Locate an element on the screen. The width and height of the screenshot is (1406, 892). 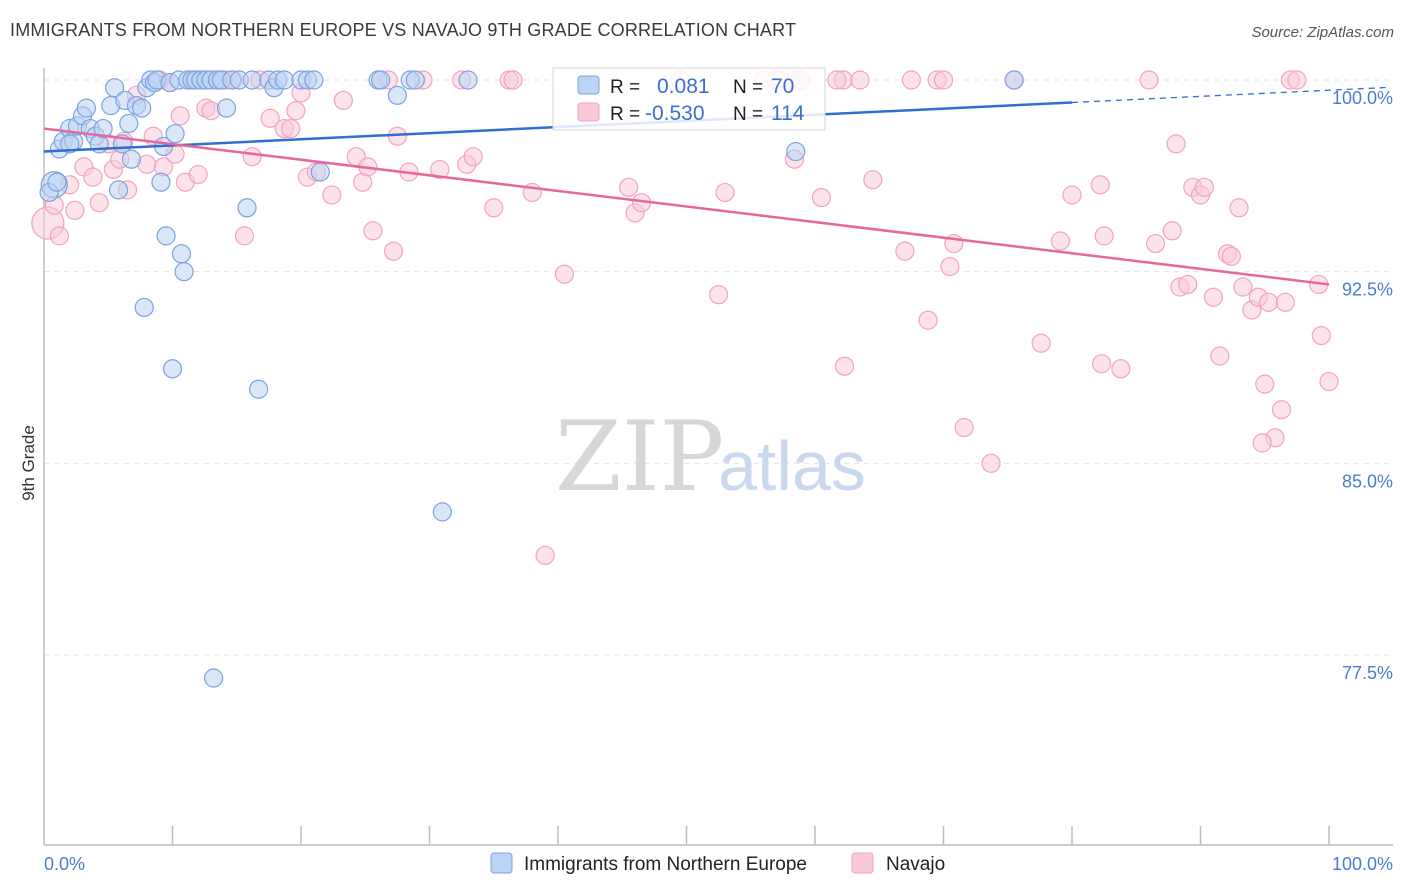
bottom-legend: Immigrants from Northern Europe Navajo is located at coordinates (717, 863).